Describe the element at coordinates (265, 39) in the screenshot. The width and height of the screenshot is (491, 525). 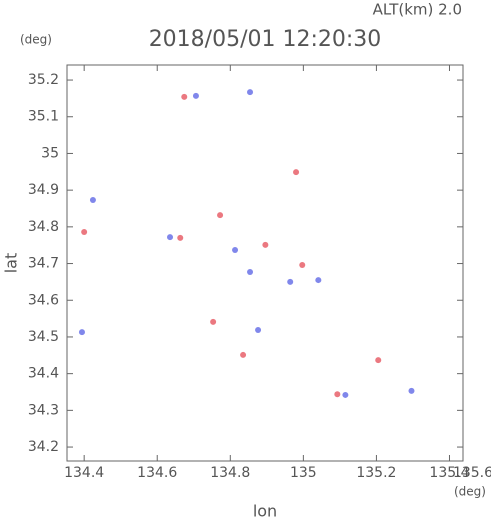
I see `chart-title: 2018/05/01 12:20:30` at that location.